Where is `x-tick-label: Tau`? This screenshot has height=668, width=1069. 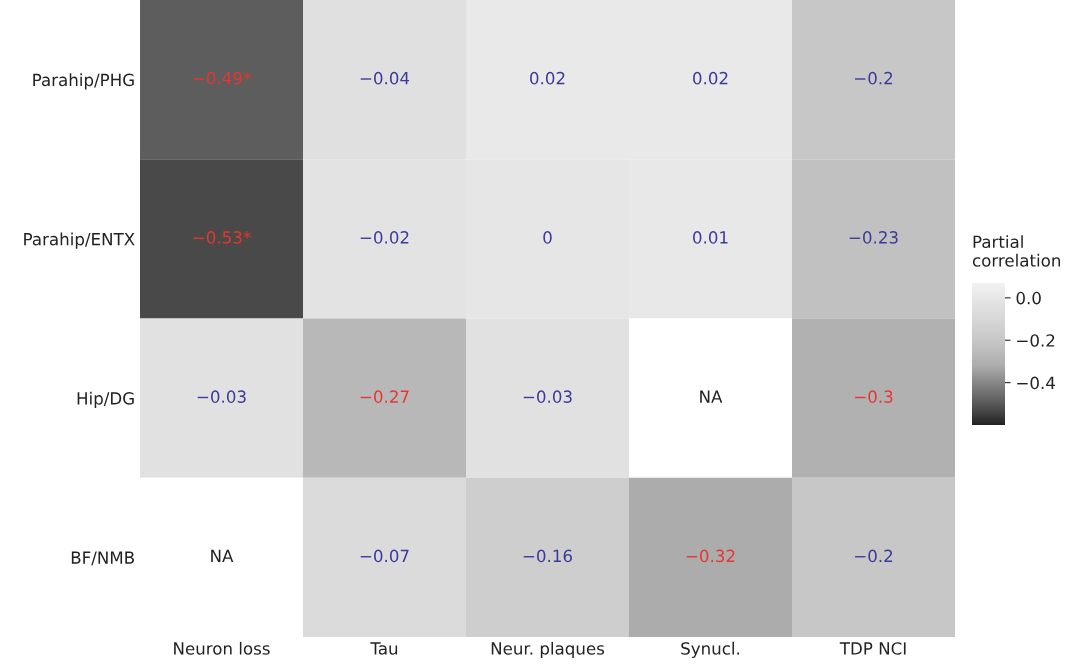
x-tick-label: Tau is located at coordinates (384, 648).